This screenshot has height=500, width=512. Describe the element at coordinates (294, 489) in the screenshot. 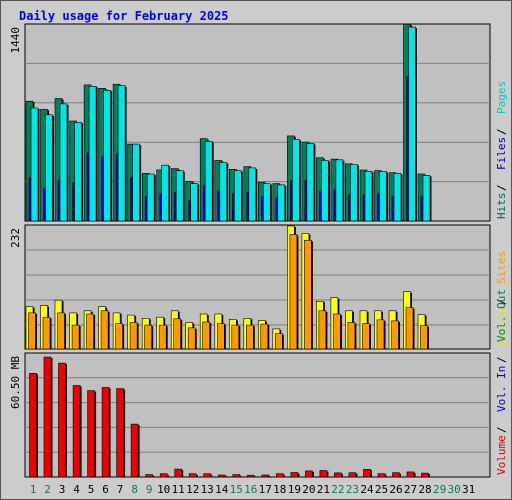

I see `x-tick-label-day-19: 19` at that location.